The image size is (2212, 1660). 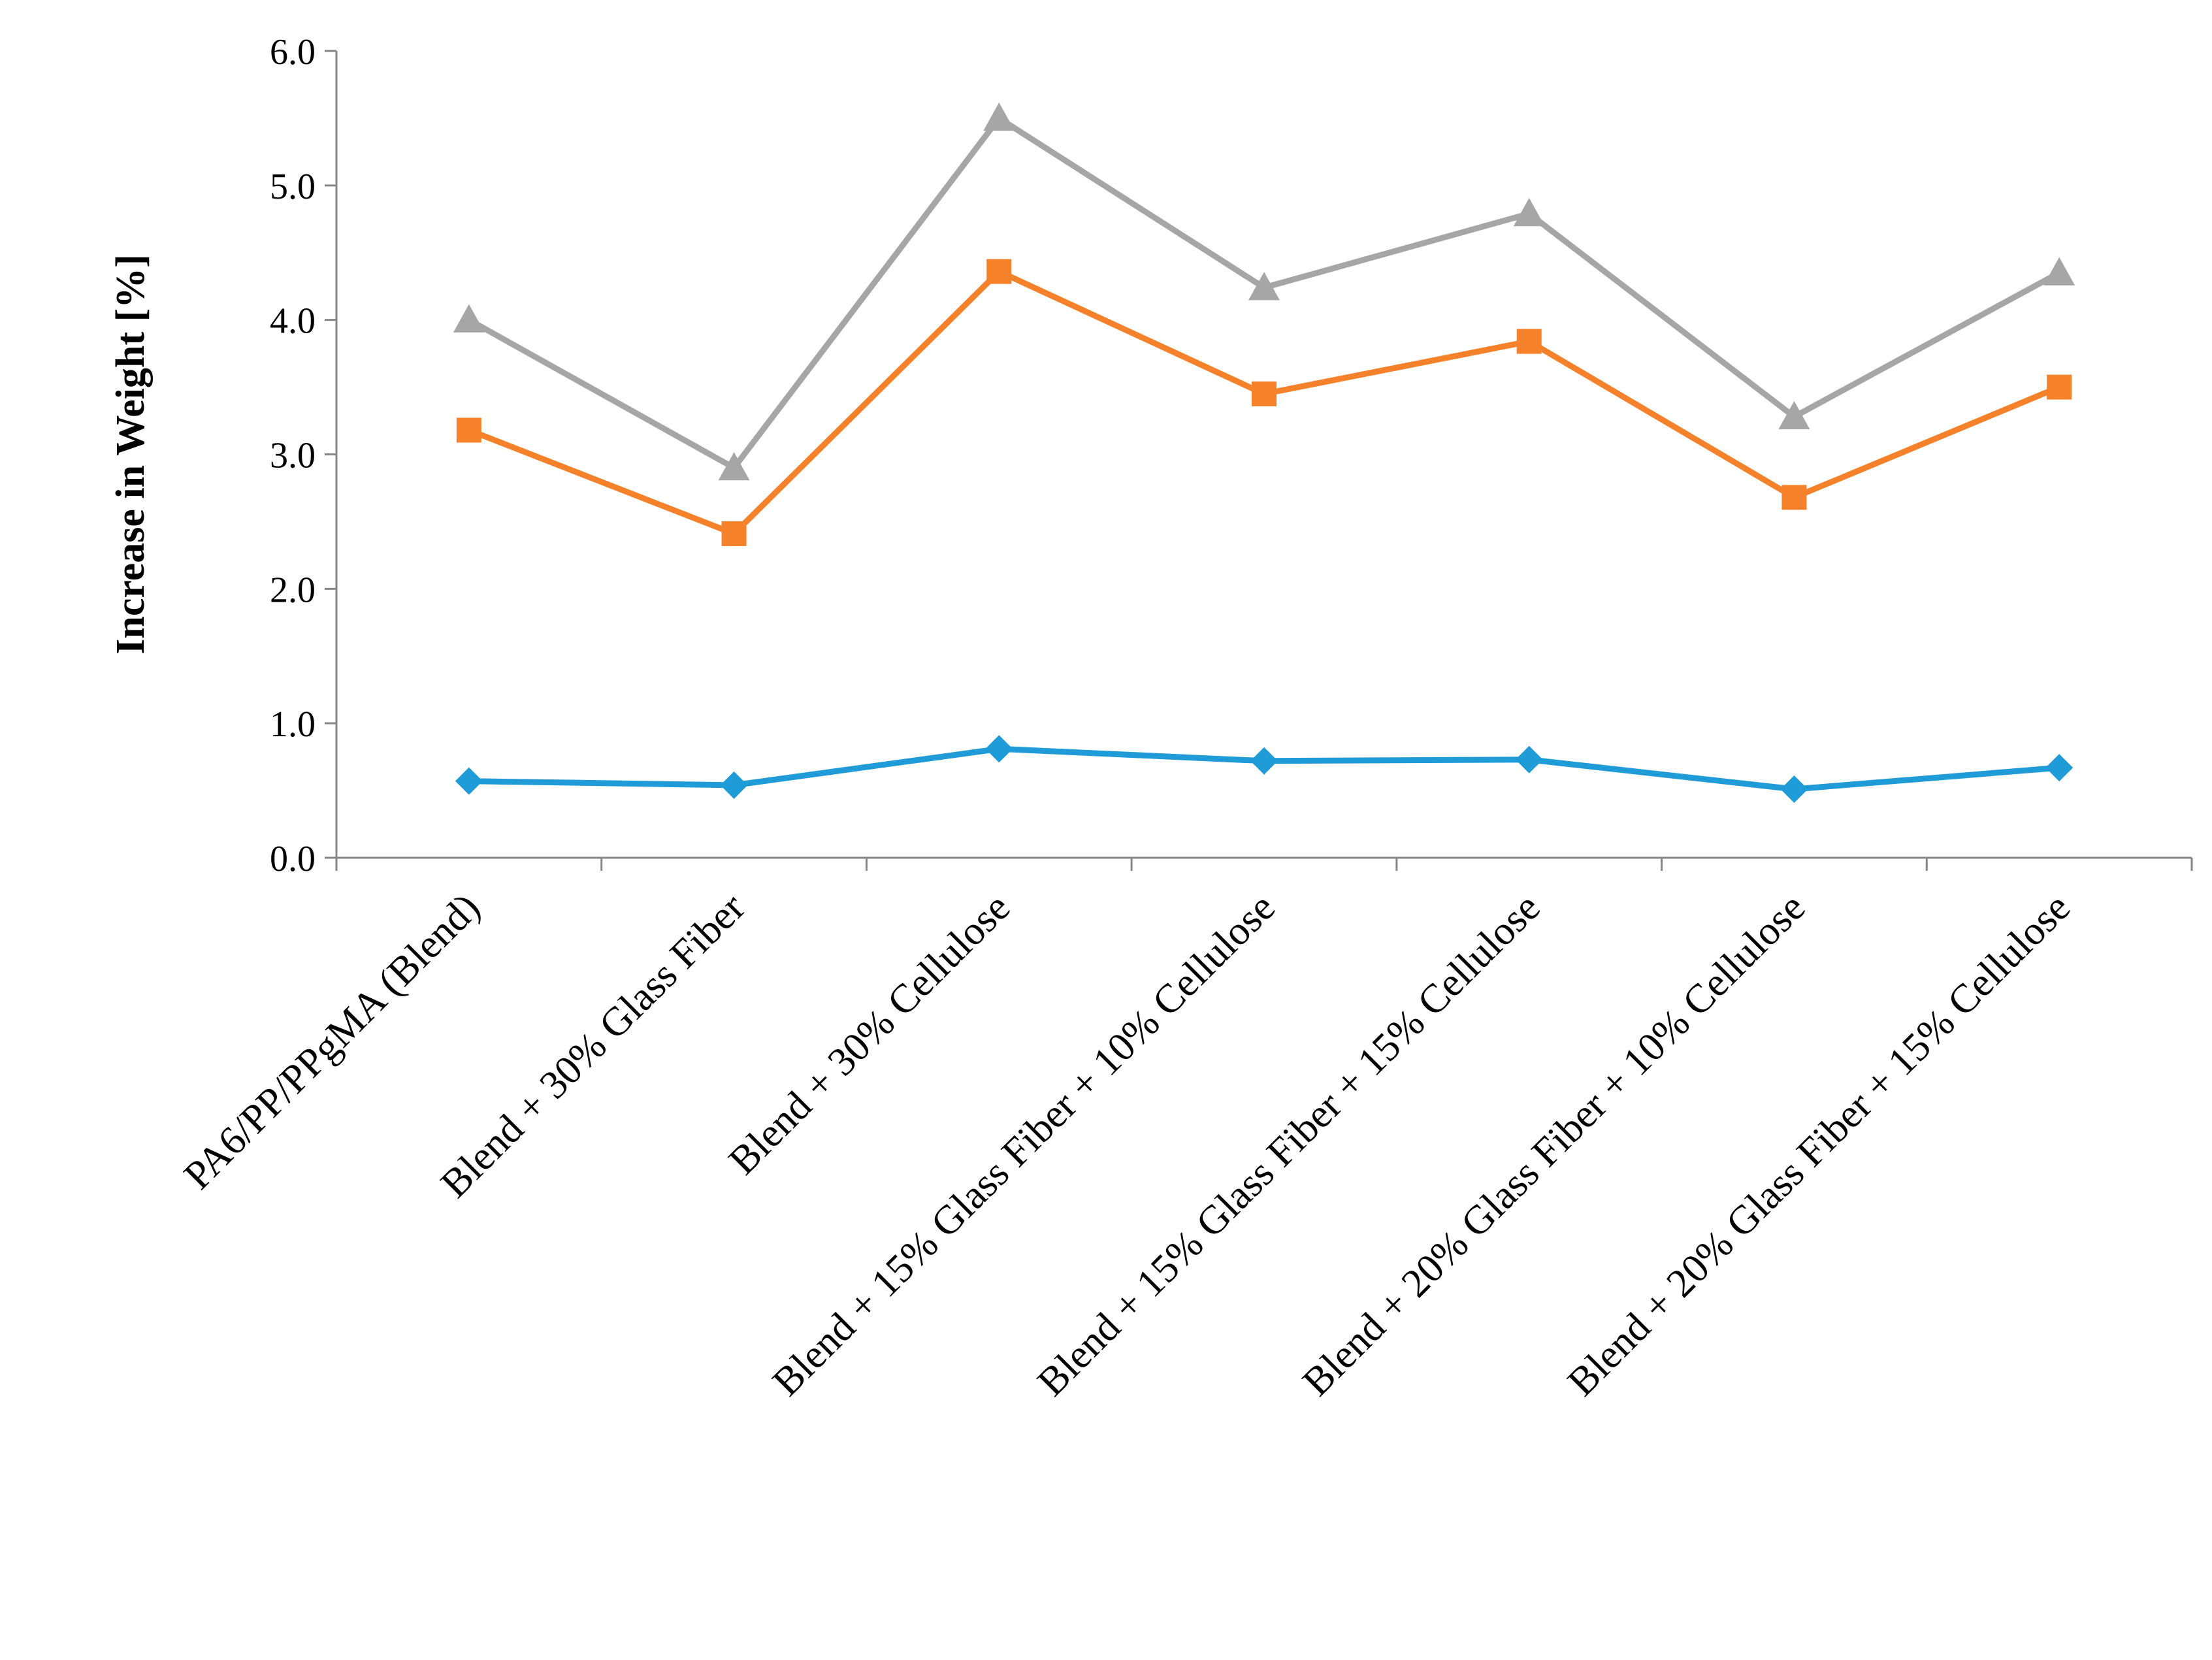 What do you see at coordinates (293, 590) in the screenshot?
I see `y-tick-label: 2.0` at bounding box center [293, 590].